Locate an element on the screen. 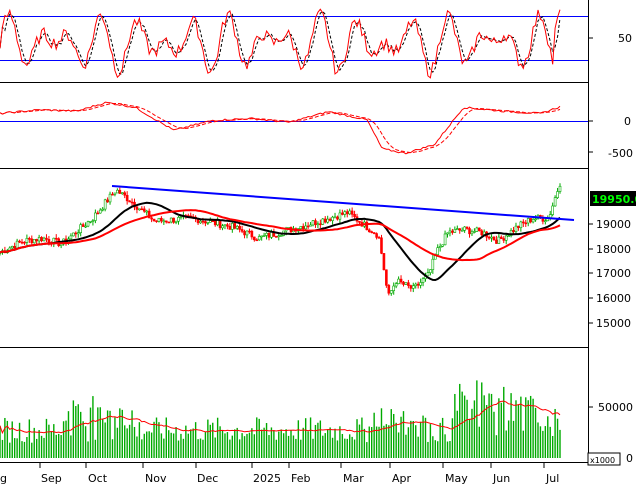 This screenshot has height=488, width=636. moving-average-short is located at coordinates (280, 235).